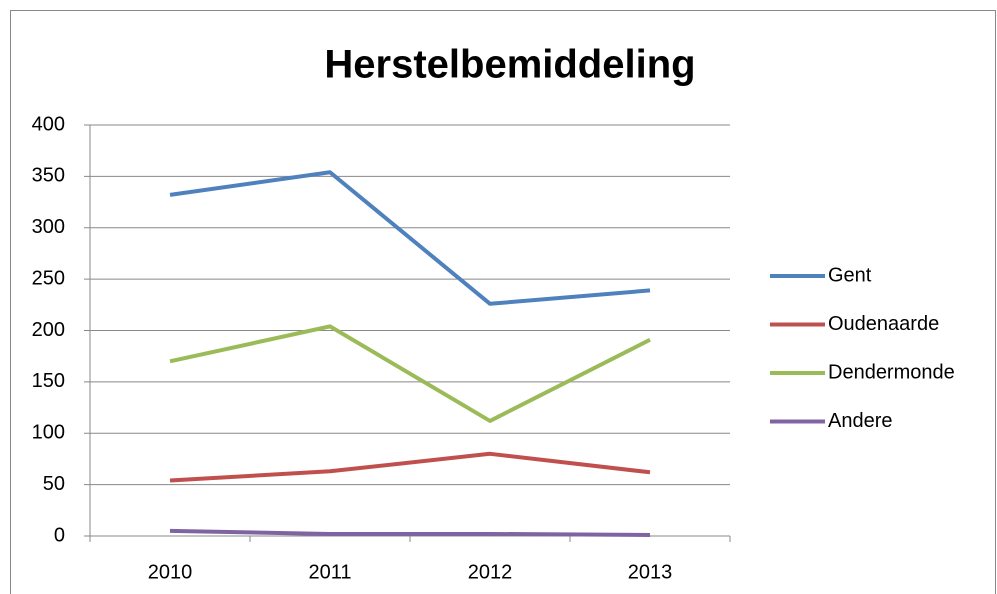 This screenshot has height=594, width=997. Describe the element at coordinates (850, 275) in the screenshot. I see `legend-label: Gent` at that location.